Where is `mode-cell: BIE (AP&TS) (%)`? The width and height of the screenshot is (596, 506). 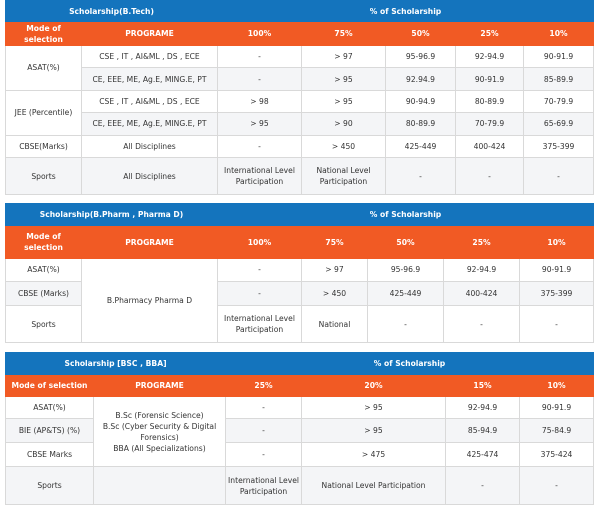 mode-cell: BIE (AP&TS) (%) is located at coordinates (49, 430).